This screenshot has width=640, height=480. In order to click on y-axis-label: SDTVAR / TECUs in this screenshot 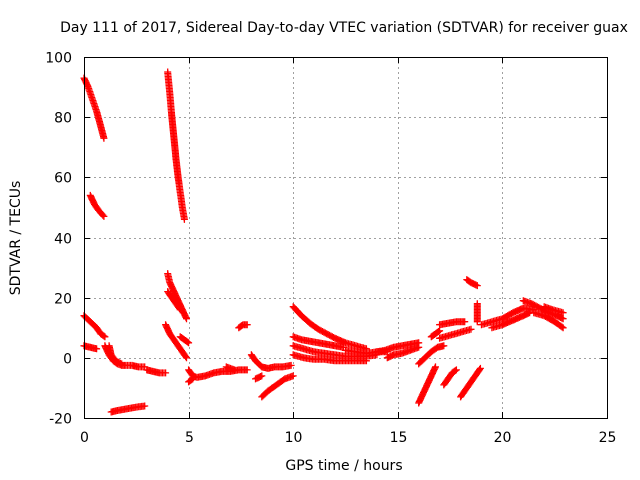, I will do `click(16, 238)`.